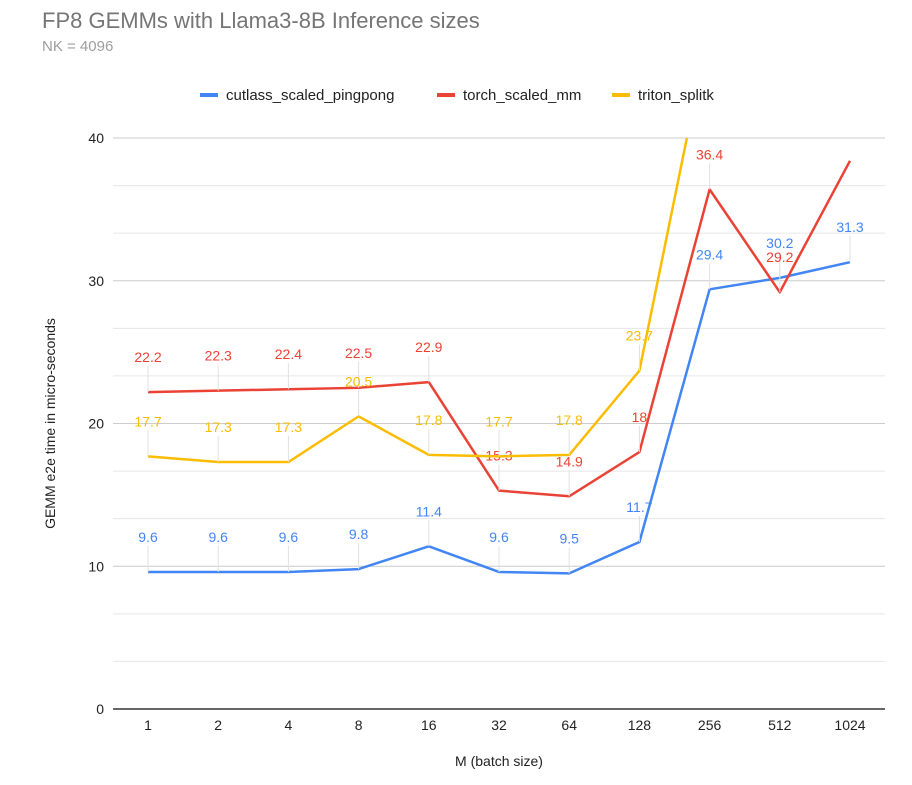 This screenshot has height=785, width=912. Describe the element at coordinates (429, 511) in the screenshot. I see `data-label: 11.4` at that location.